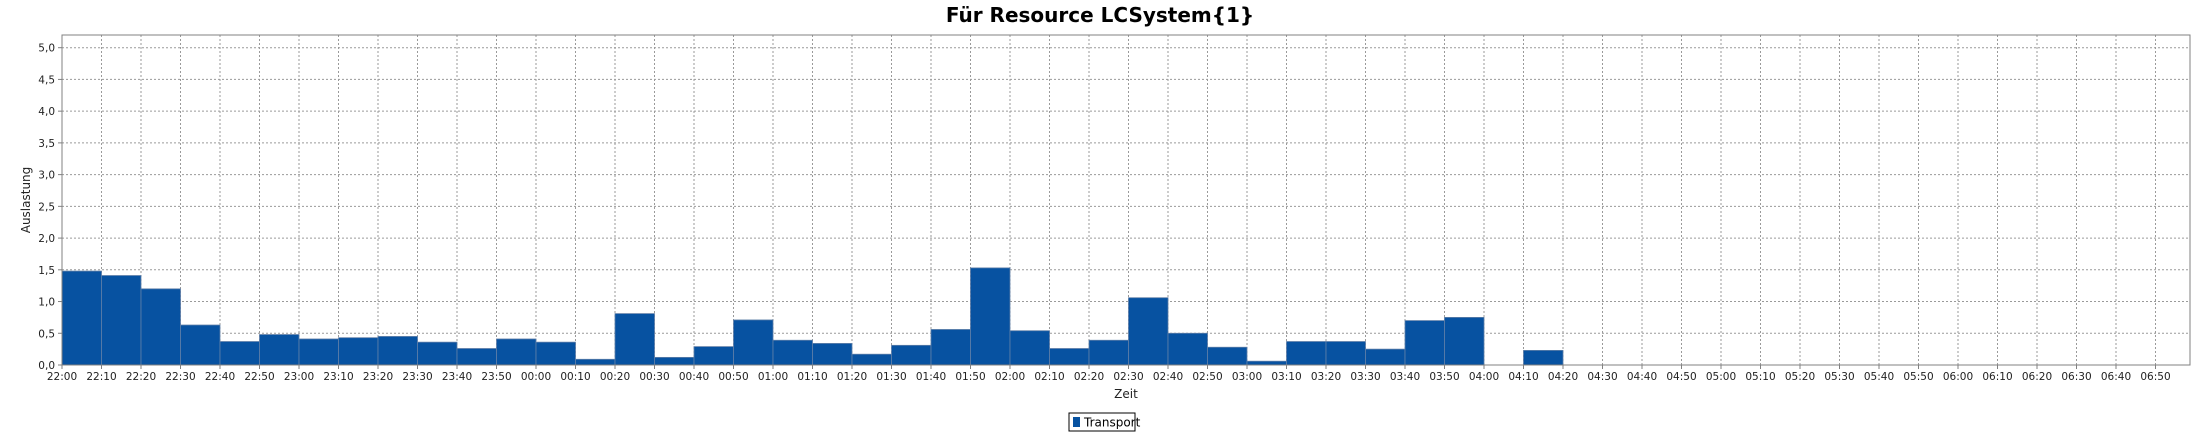 Image resolution: width=2200 pixels, height=435 pixels. Describe the element at coordinates (46, 271) in the screenshot. I see `y-tick-label: 1,5` at that location.